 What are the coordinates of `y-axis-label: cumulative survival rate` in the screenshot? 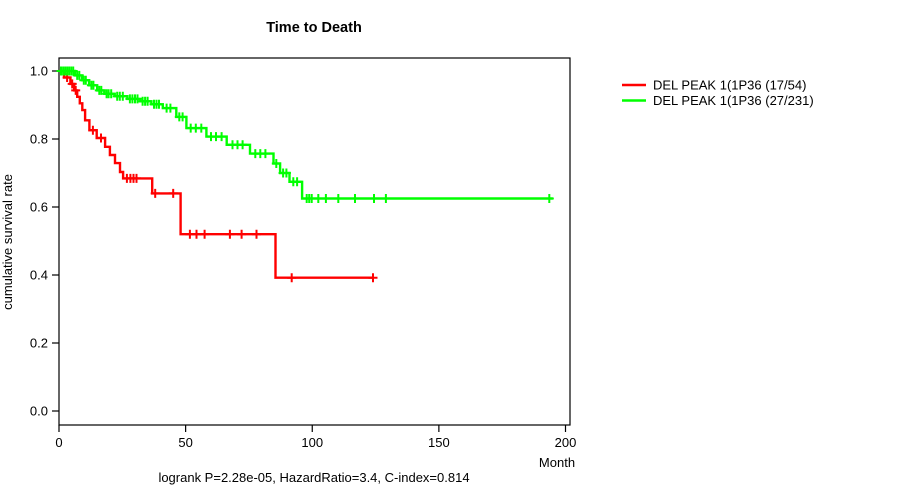 It's located at (7, 242).